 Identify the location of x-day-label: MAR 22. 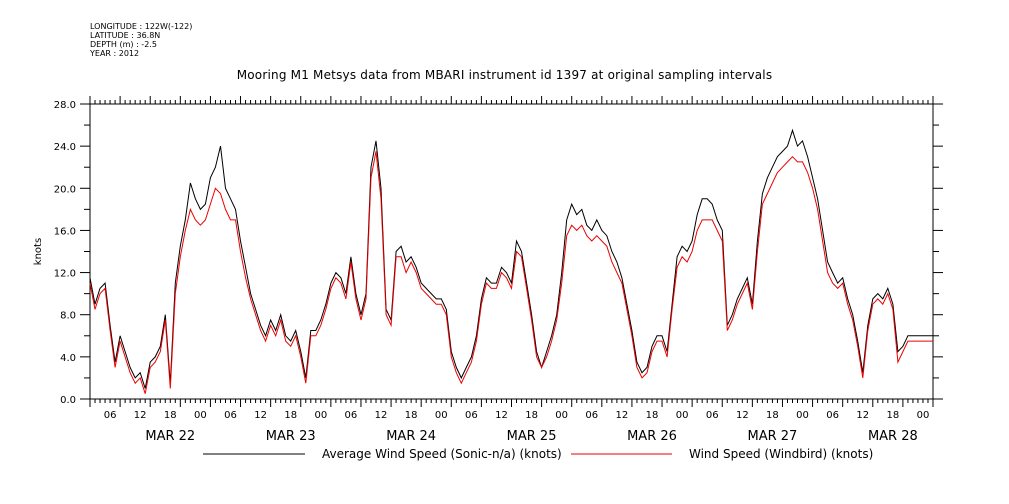
(170, 436).